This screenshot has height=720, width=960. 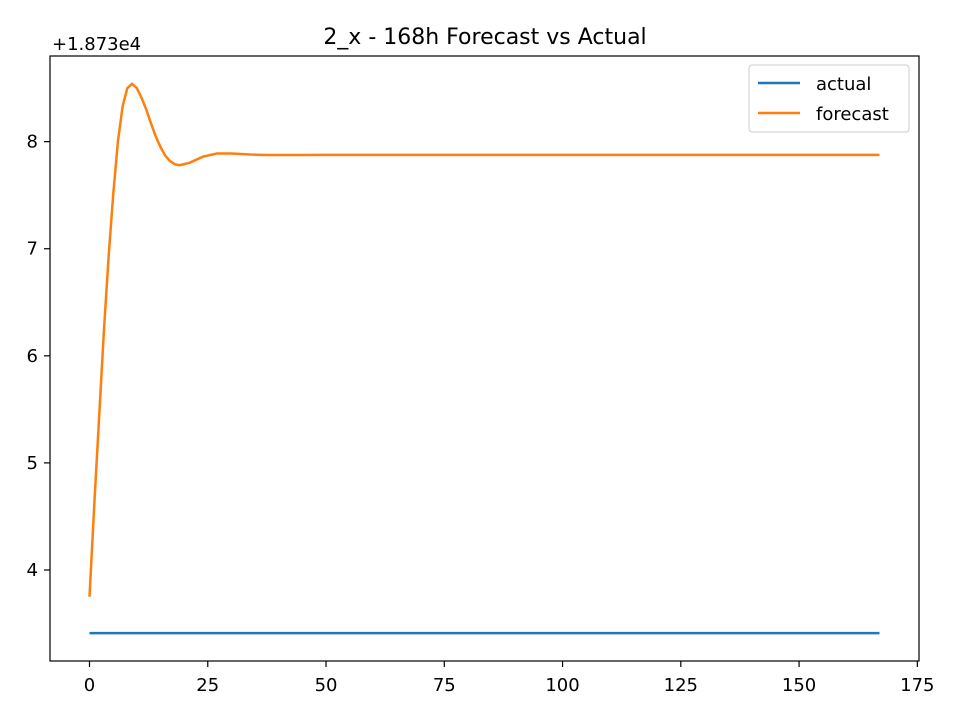 I want to click on y-tick-label: 7, so click(x=32, y=249).